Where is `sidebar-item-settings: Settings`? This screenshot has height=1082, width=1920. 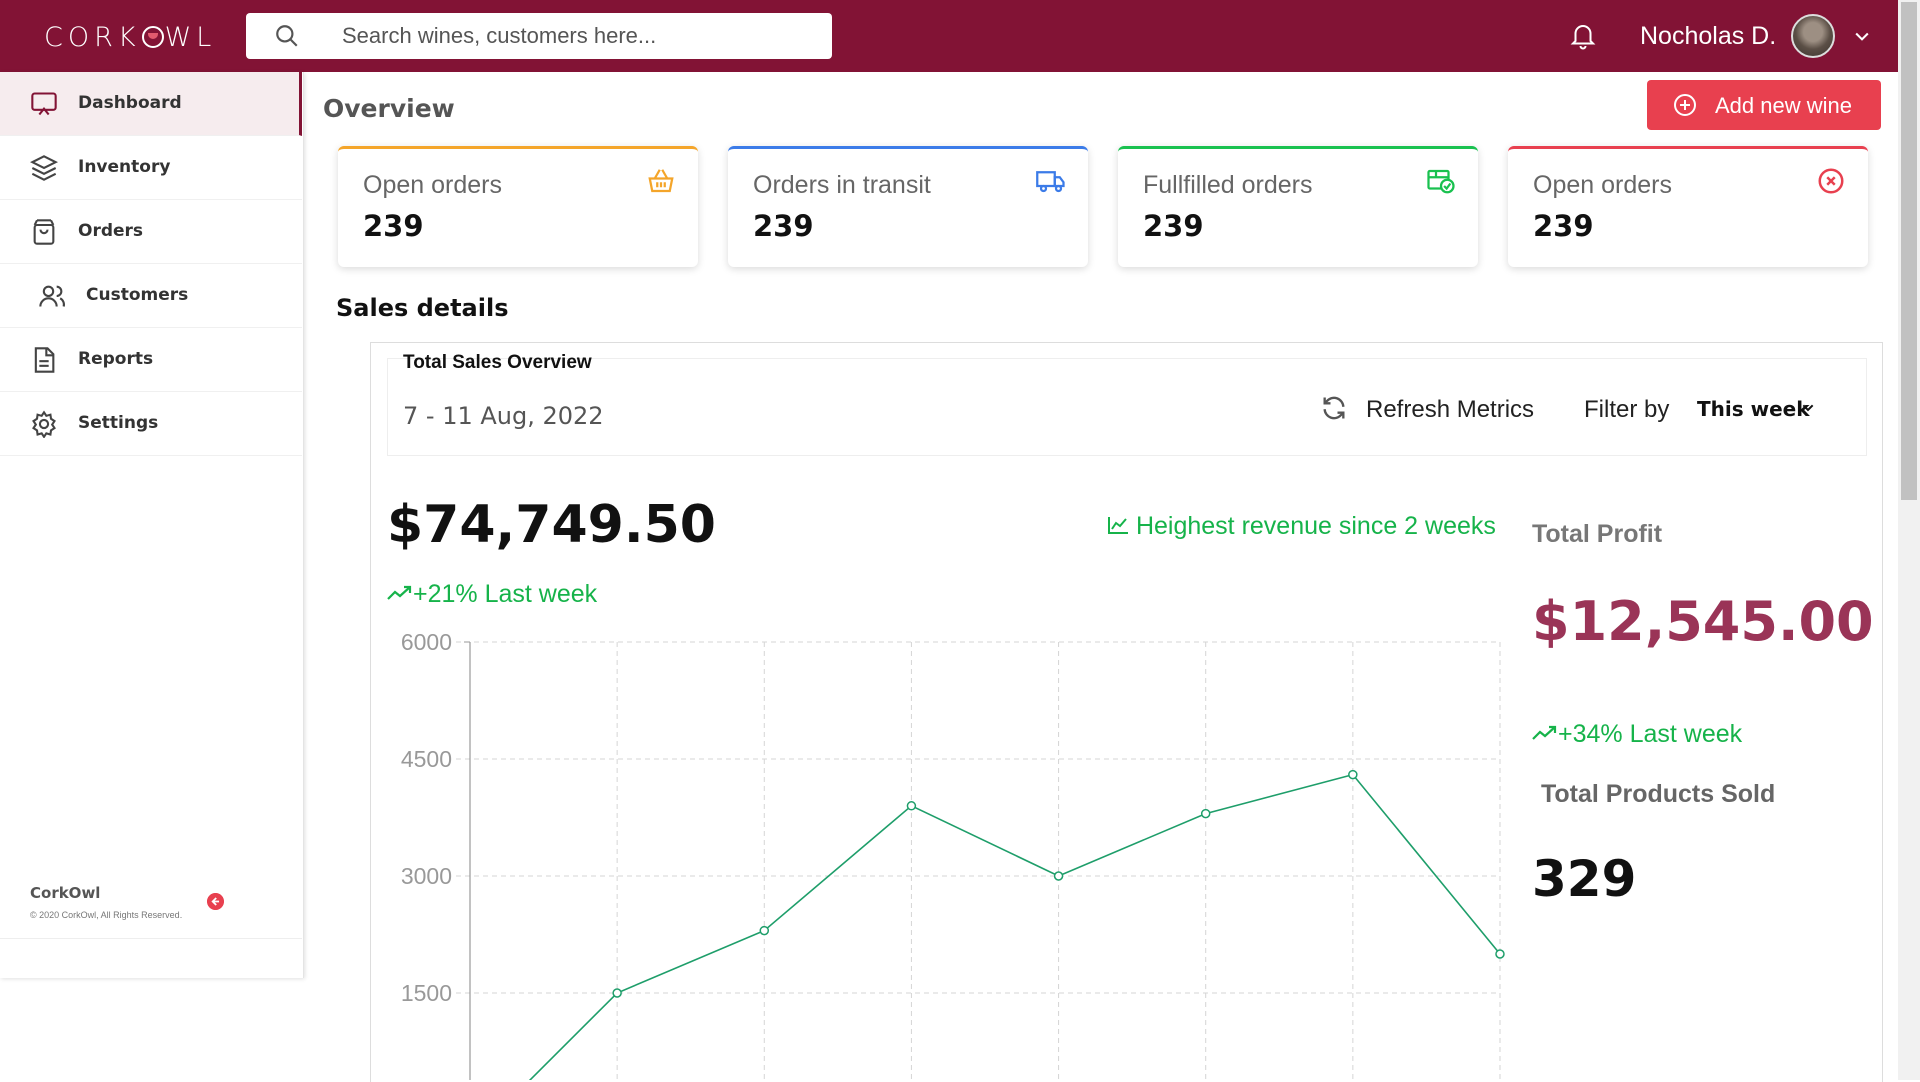
sidebar-item-settings: Settings is located at coordinates (151, 424).